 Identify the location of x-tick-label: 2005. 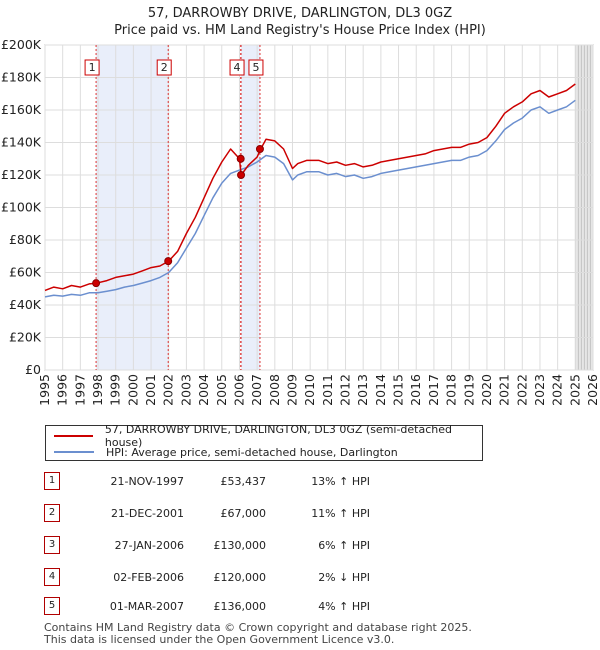
(221, 390).